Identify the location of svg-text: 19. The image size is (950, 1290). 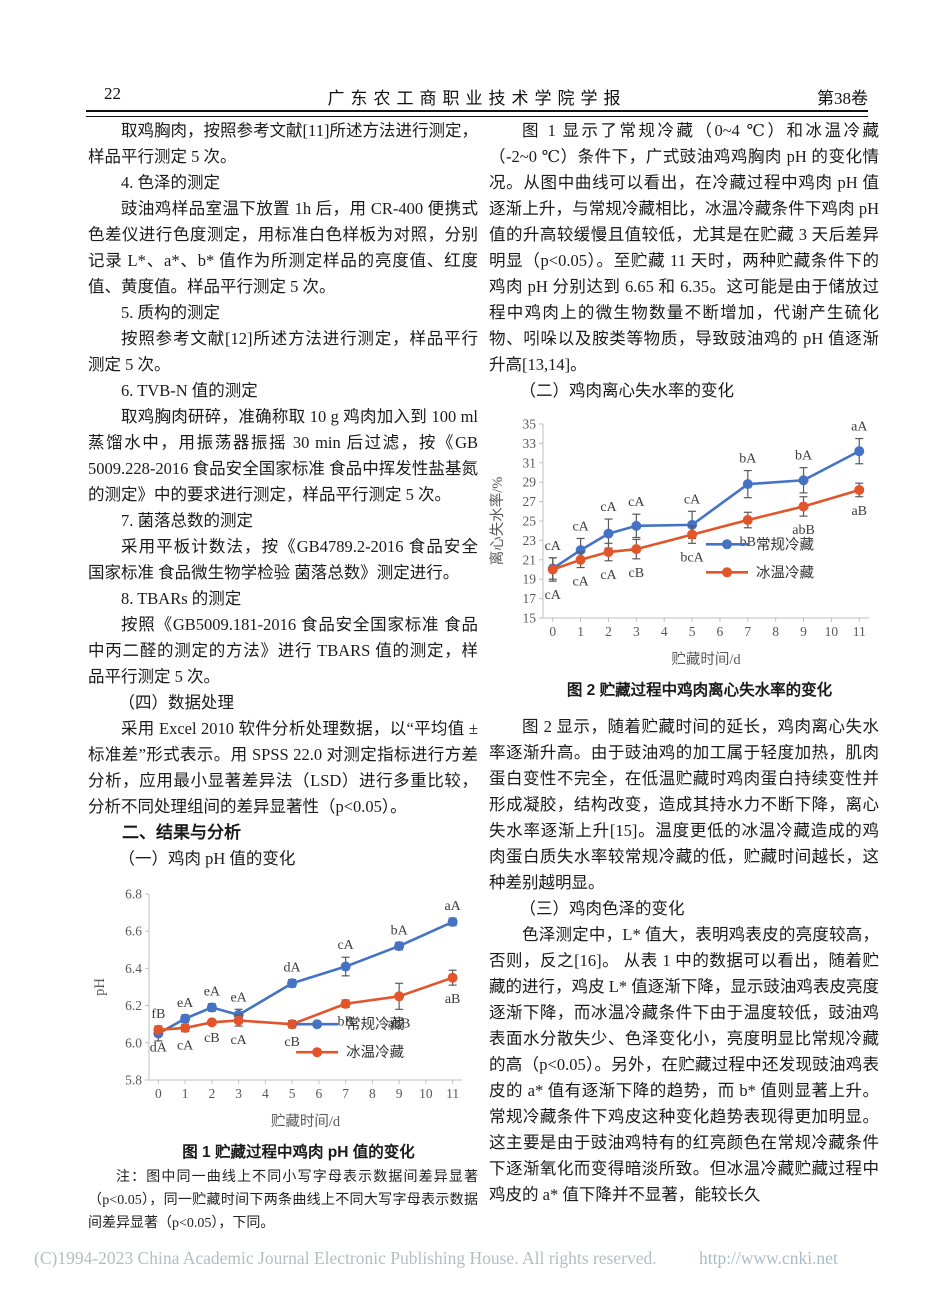
(530, 579).